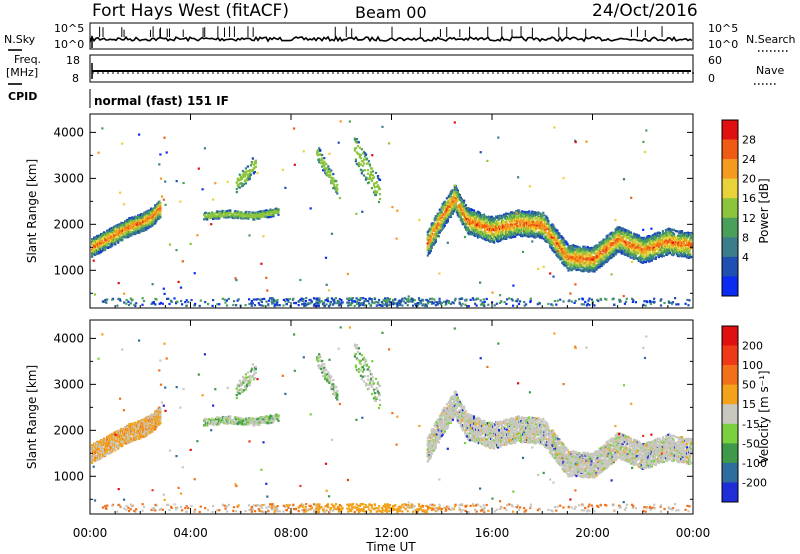 The width and height of the screenshot is (800, 554). I want to click on nsky-label: N.Sky, so click(20, 39).